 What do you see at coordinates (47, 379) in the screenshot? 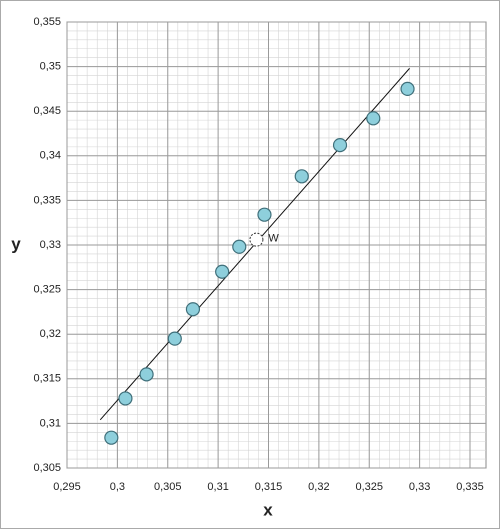
I see `y-tick-label: 0,315` at bounding box center [47, 379].